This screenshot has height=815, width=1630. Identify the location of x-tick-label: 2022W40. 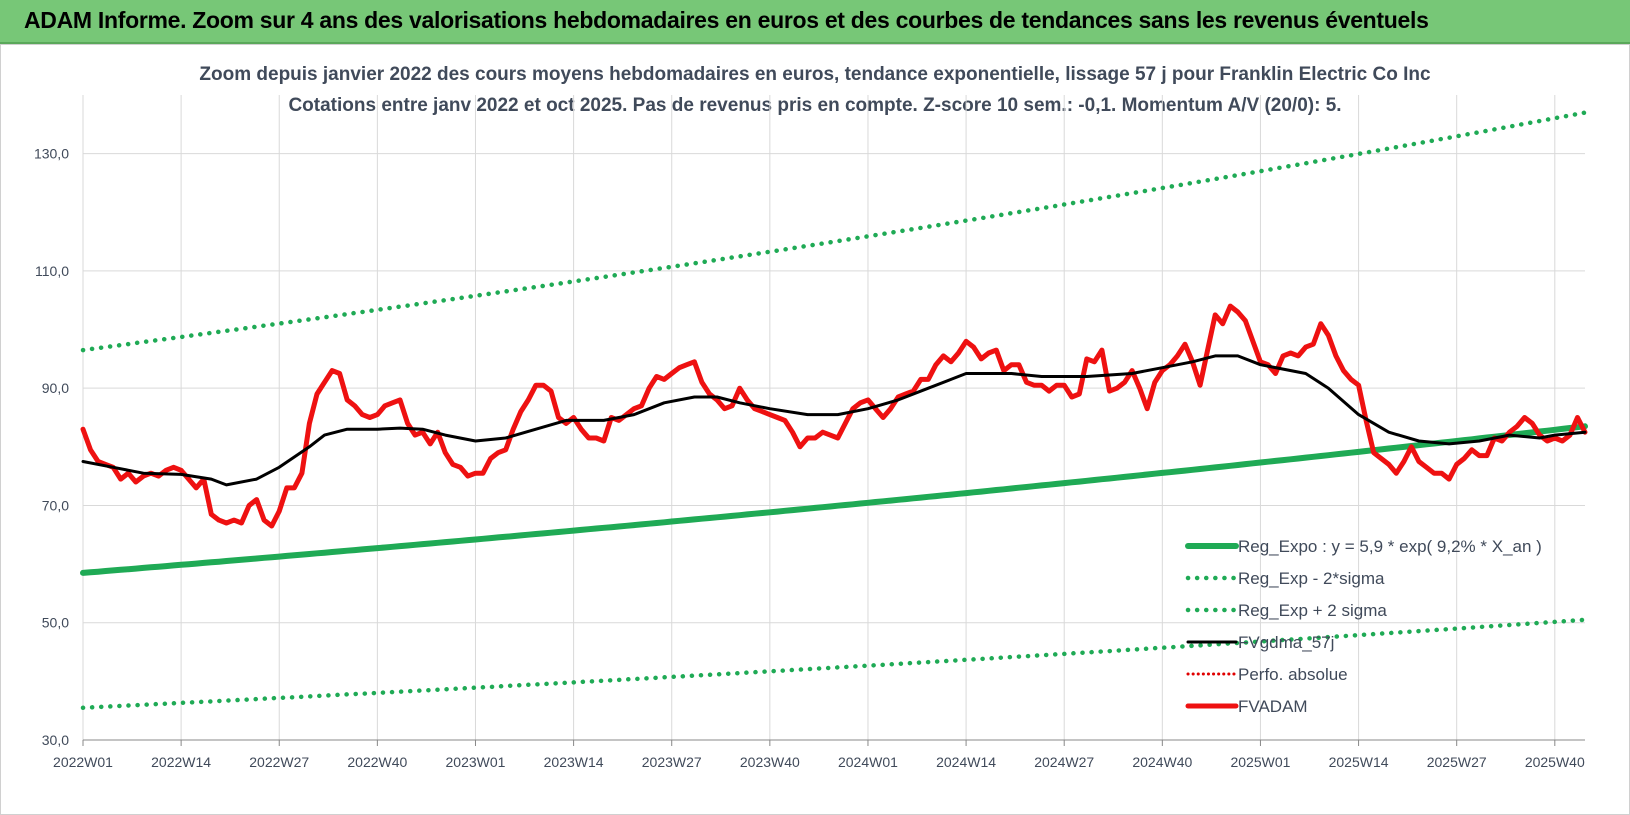
(377, 762).